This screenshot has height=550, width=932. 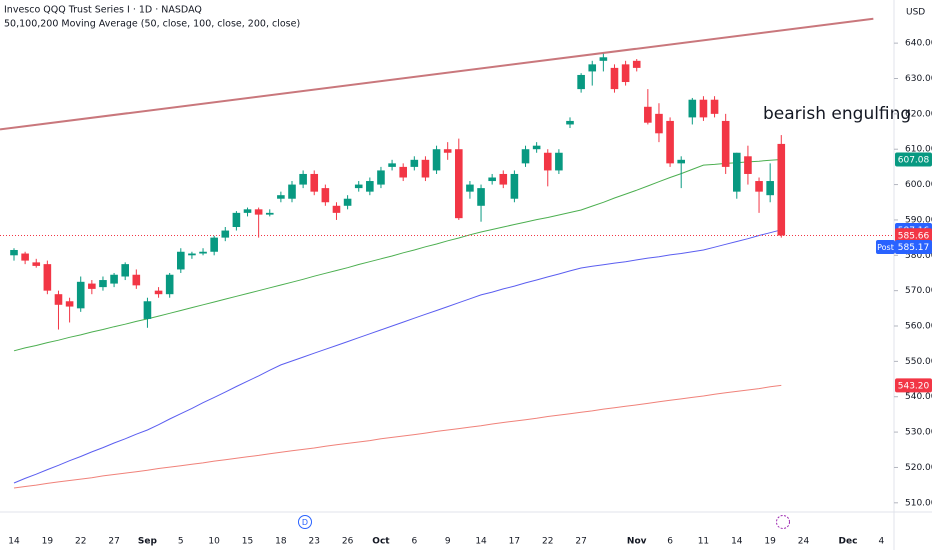 What do you see at coordinates (918, 44) in the screenshot?
I see `y-tick-label: 640.00` at bounding box center [918, 44].